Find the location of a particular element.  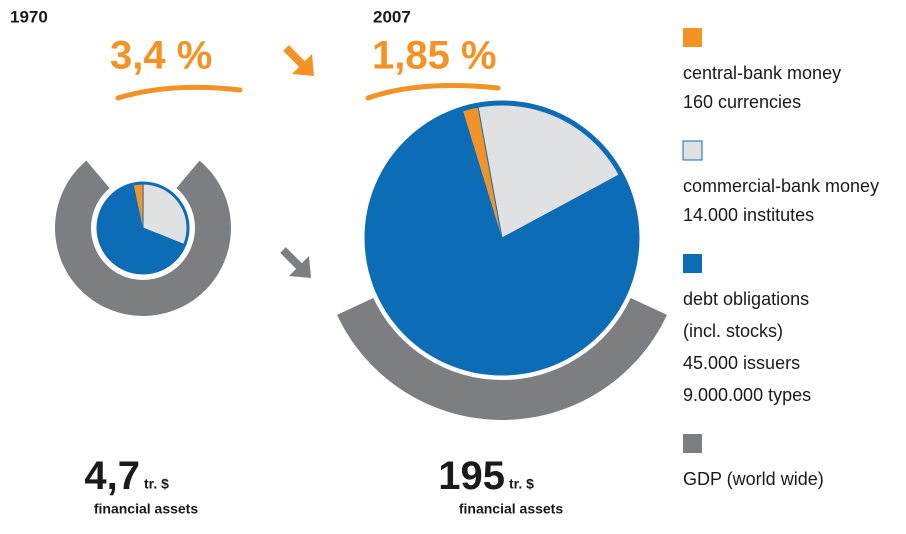

legend-detail: 160 currencies is located at coordinates (742, 102).